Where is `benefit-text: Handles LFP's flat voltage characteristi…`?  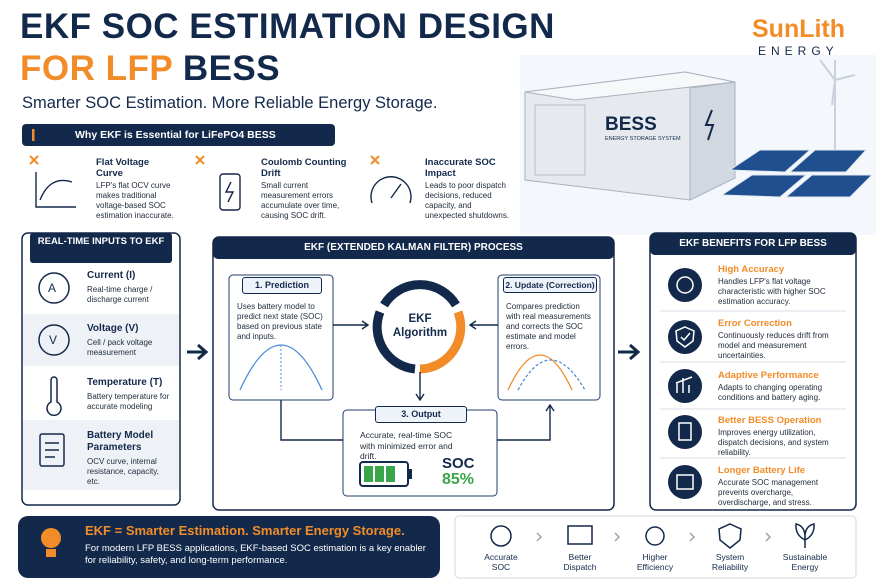 benefit-text: Handles LFP's flat voltage characteristi… is located at coordinates (772, 291).